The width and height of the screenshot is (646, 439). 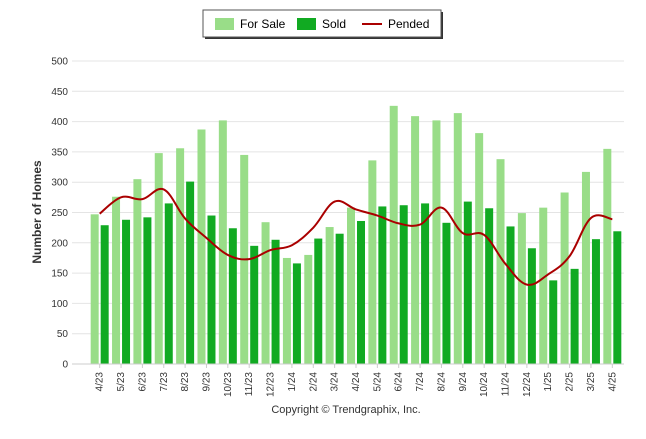 I want to click on y-tick-label: 200, so click(x=59, y=243).